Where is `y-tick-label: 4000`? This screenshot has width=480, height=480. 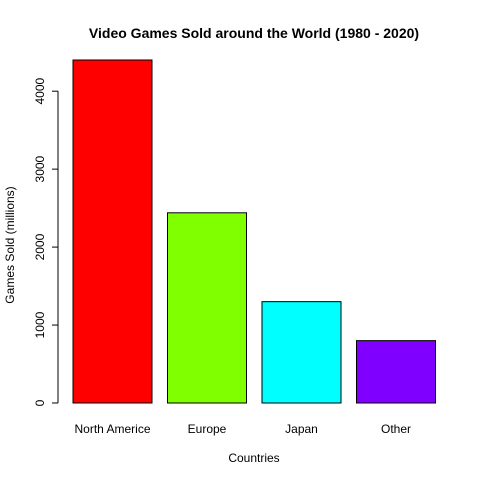
y-tick-label: 4000 is located at coordinates (40, 91).